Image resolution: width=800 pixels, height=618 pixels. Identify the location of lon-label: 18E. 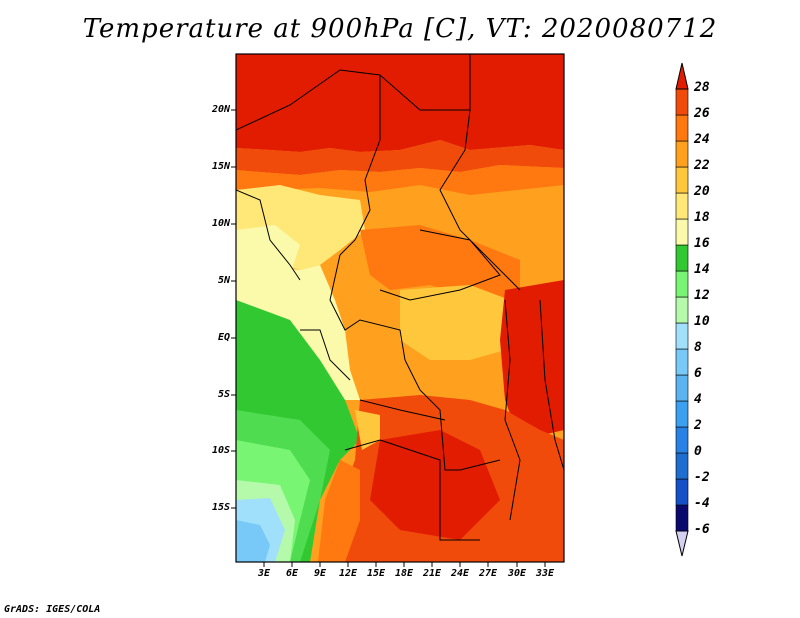
(404, 573).